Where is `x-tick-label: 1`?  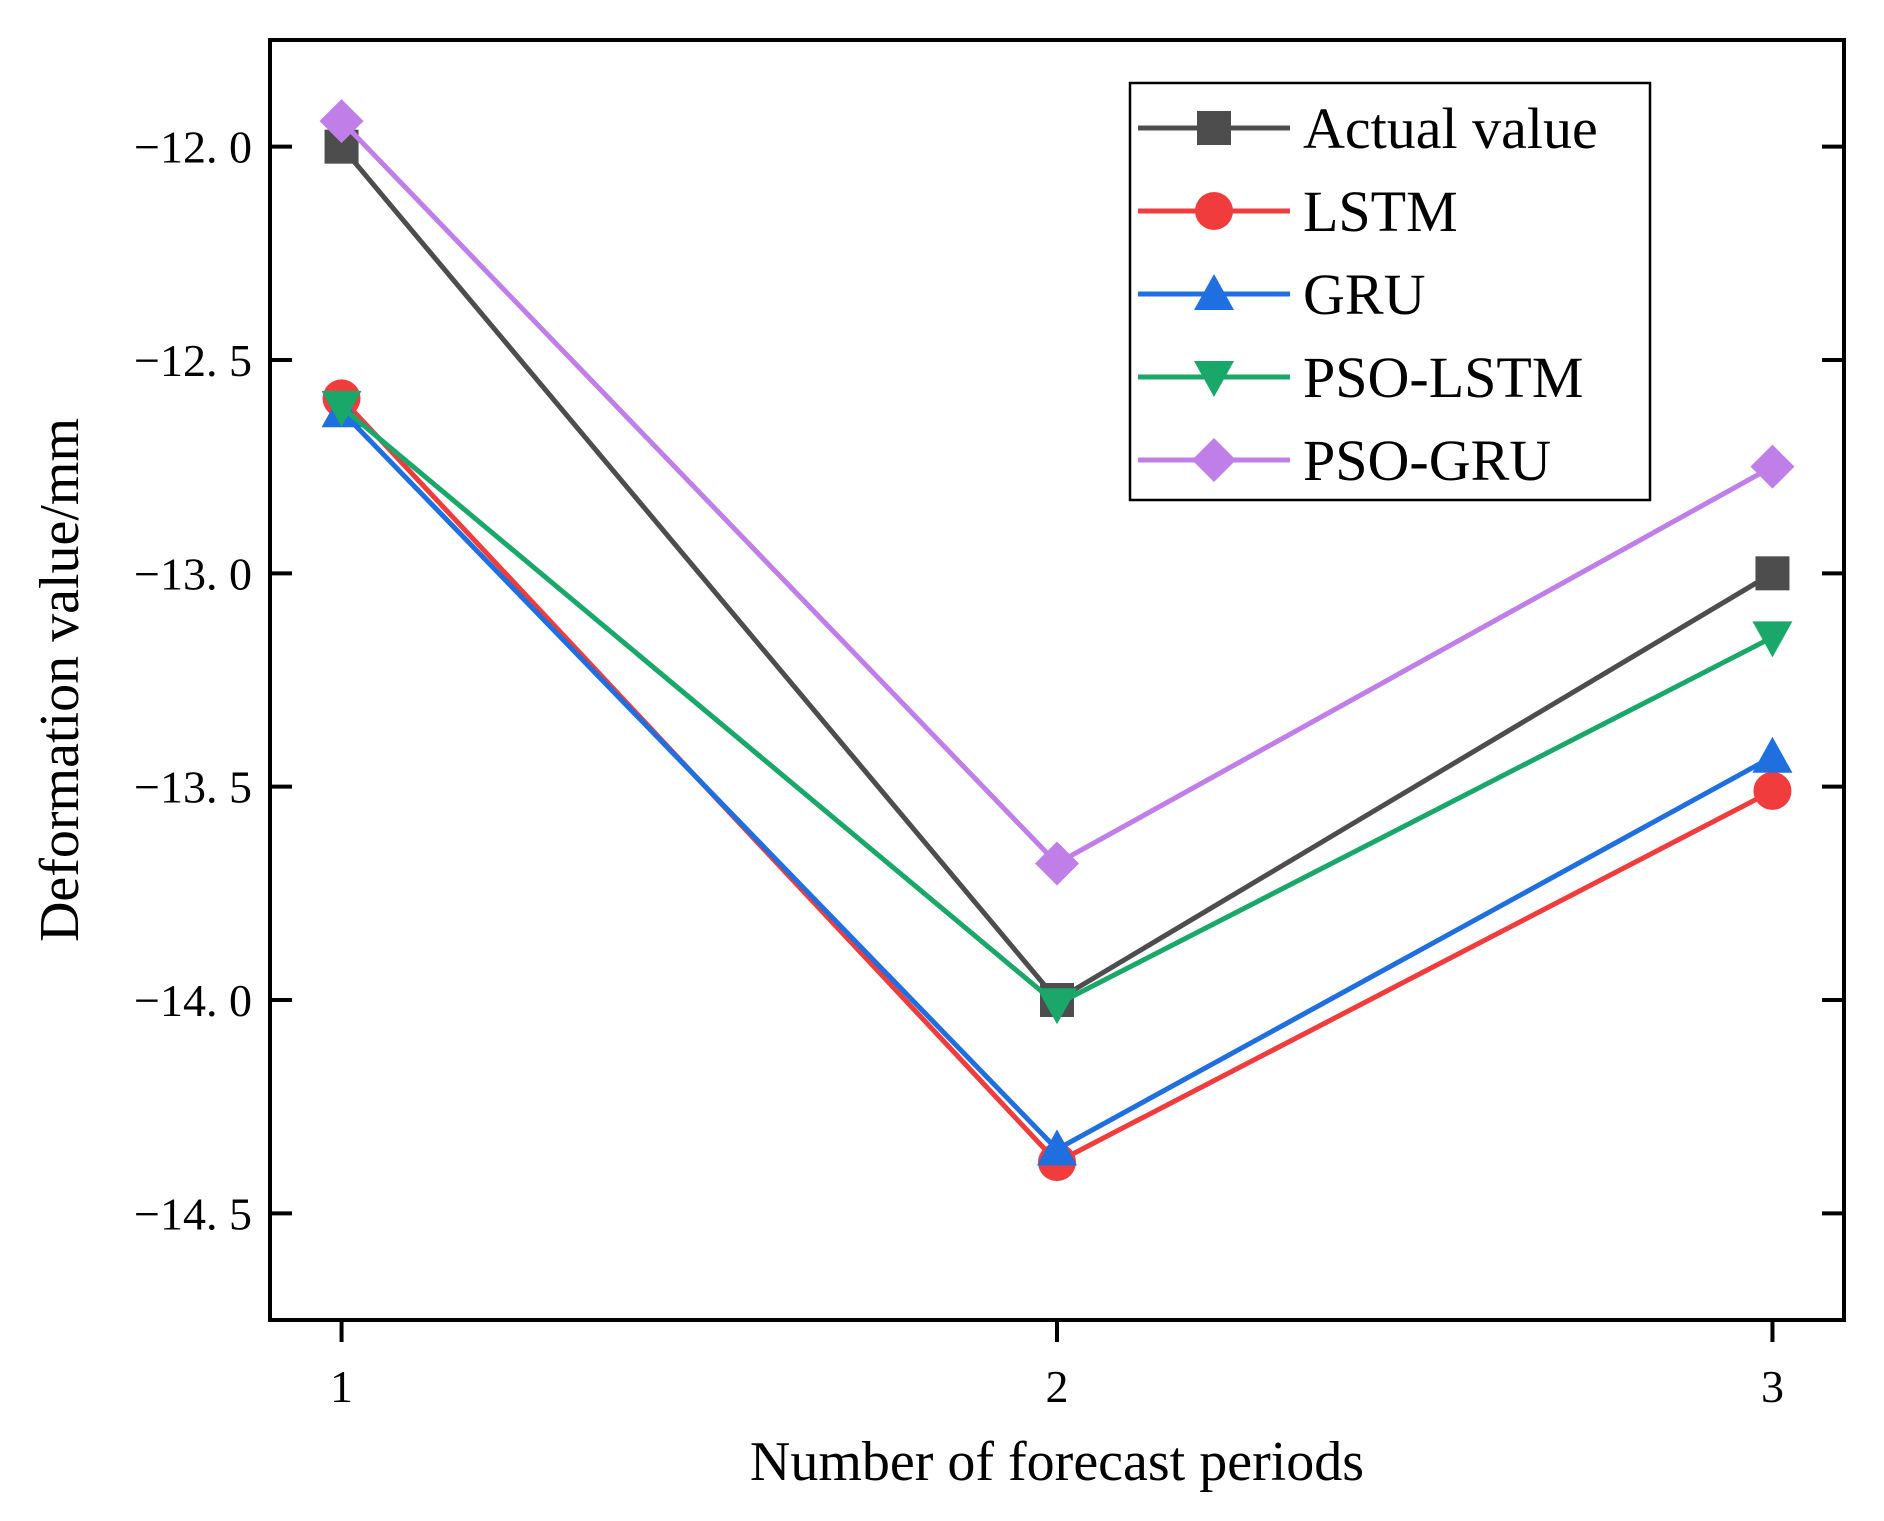
x-tick-label: 1 is located at coordinates (341, 1386).